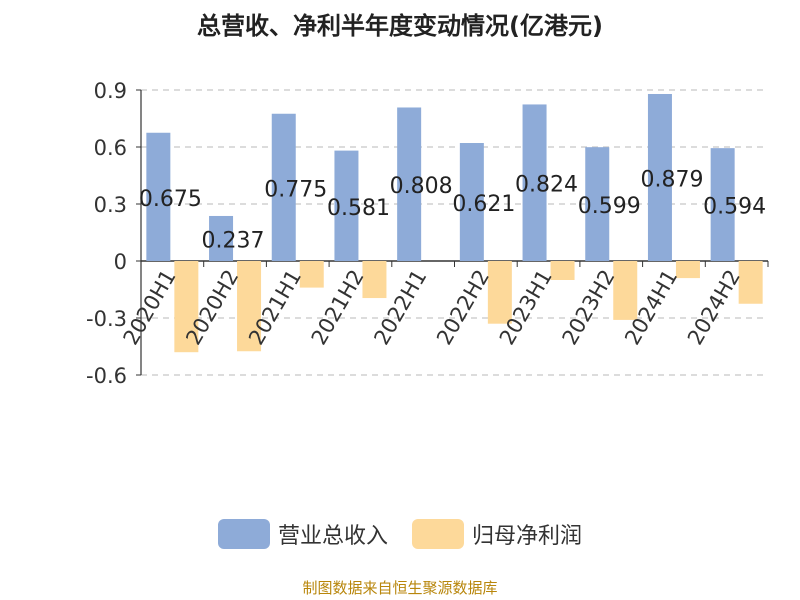 The width and height of the screenshot is (800, 600). What do you see at coordinates (463, 307) in the screenshot?
I see `x-tick-label: 2022H2` at bounding box center [463, 307].